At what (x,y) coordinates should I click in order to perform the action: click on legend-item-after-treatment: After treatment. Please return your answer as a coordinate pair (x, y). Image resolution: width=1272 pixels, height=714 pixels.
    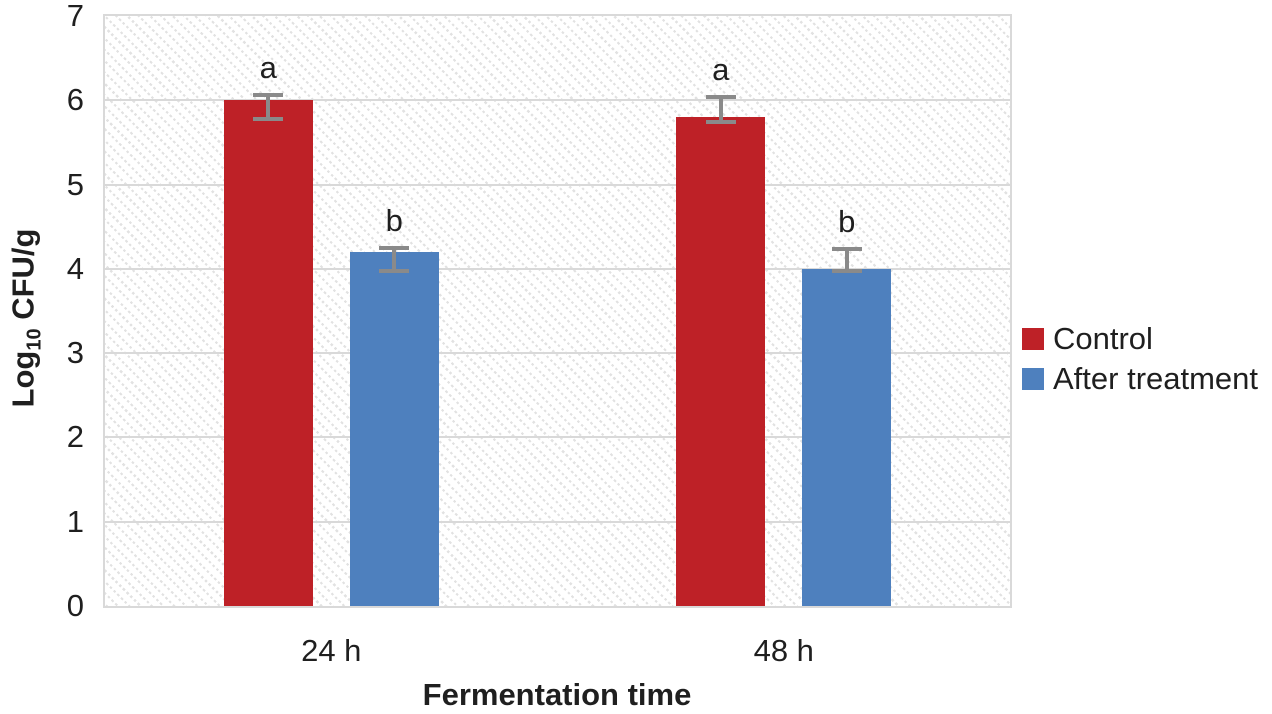
    Looking at the image, I should click on (1140, 379).